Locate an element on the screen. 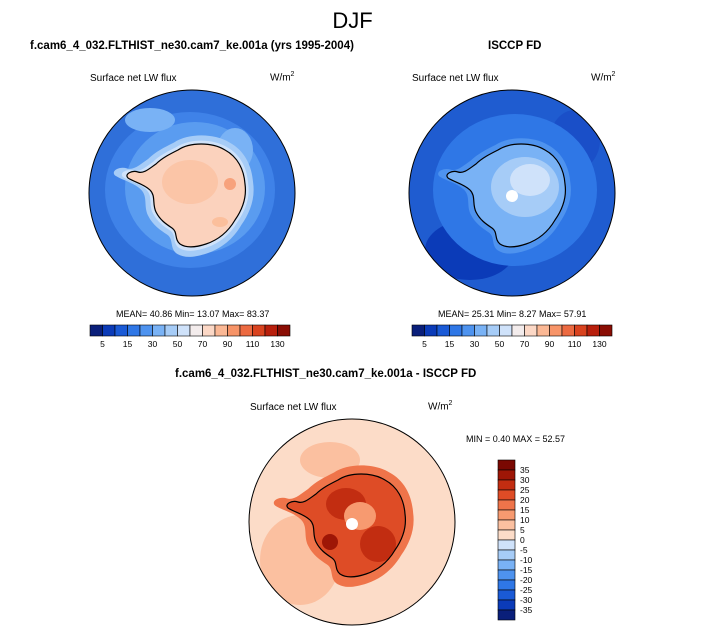  page-title: DJF is located at coordinates (352, 20).